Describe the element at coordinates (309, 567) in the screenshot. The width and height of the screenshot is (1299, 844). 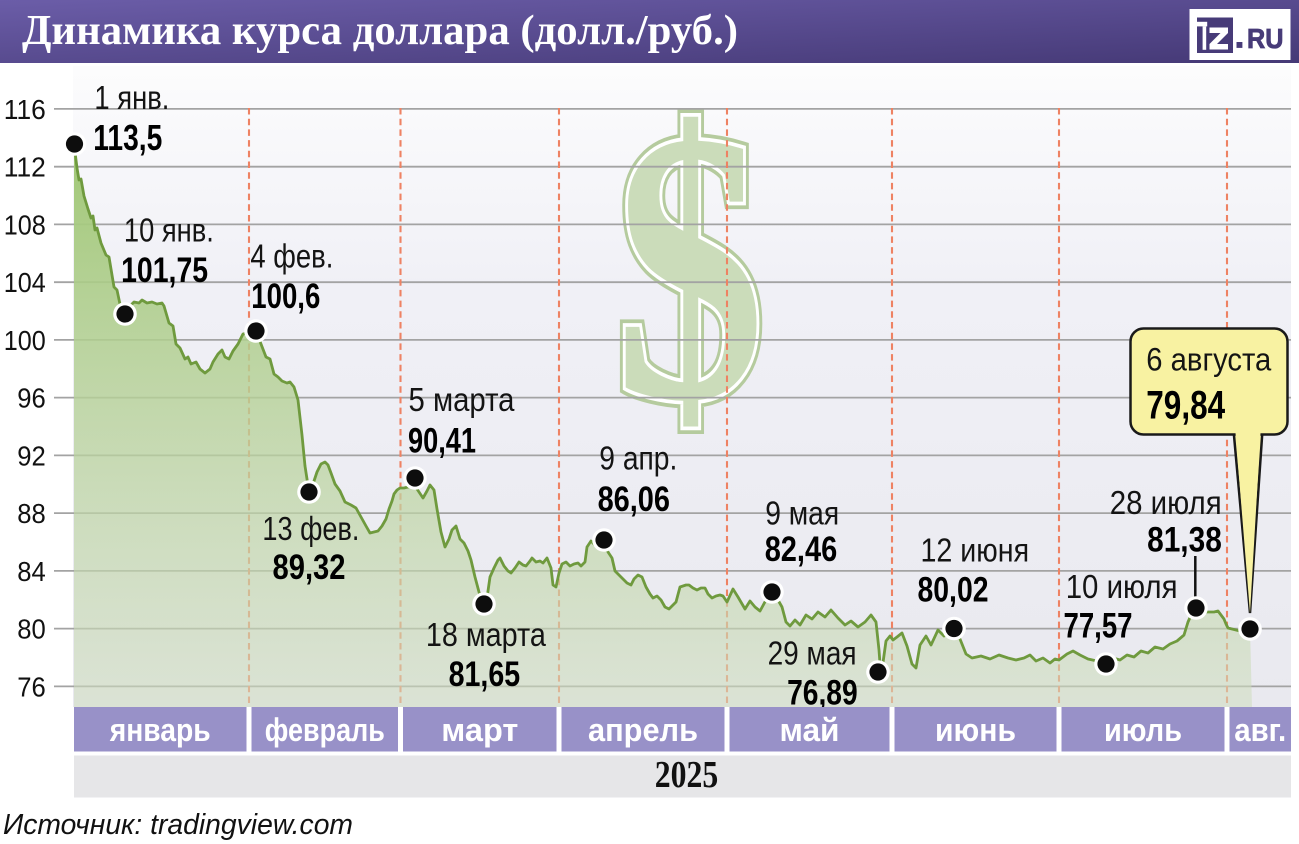
I see `svg-text: 89,32` at that location.